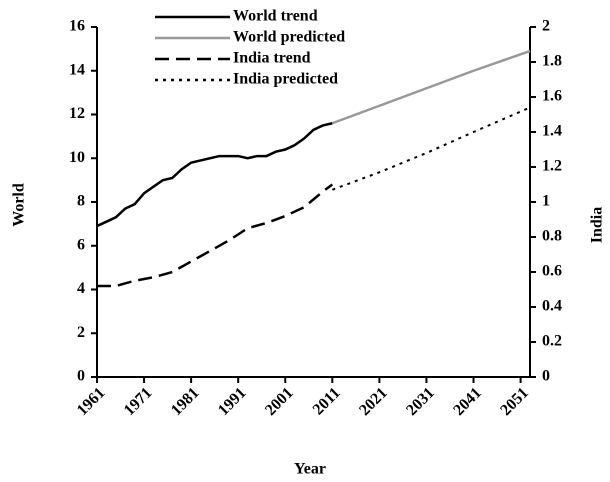  I want to click on y-tick-label: 0, so click(81, 376).